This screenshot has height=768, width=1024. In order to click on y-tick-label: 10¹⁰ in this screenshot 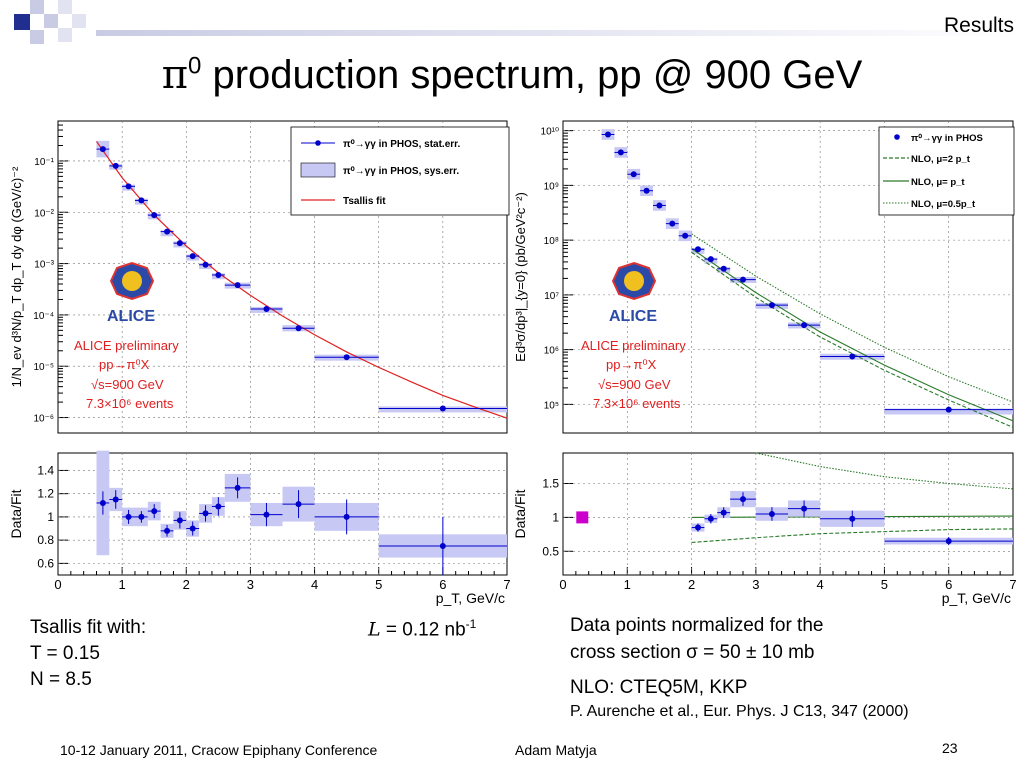, I will do `click(550, 132)`.